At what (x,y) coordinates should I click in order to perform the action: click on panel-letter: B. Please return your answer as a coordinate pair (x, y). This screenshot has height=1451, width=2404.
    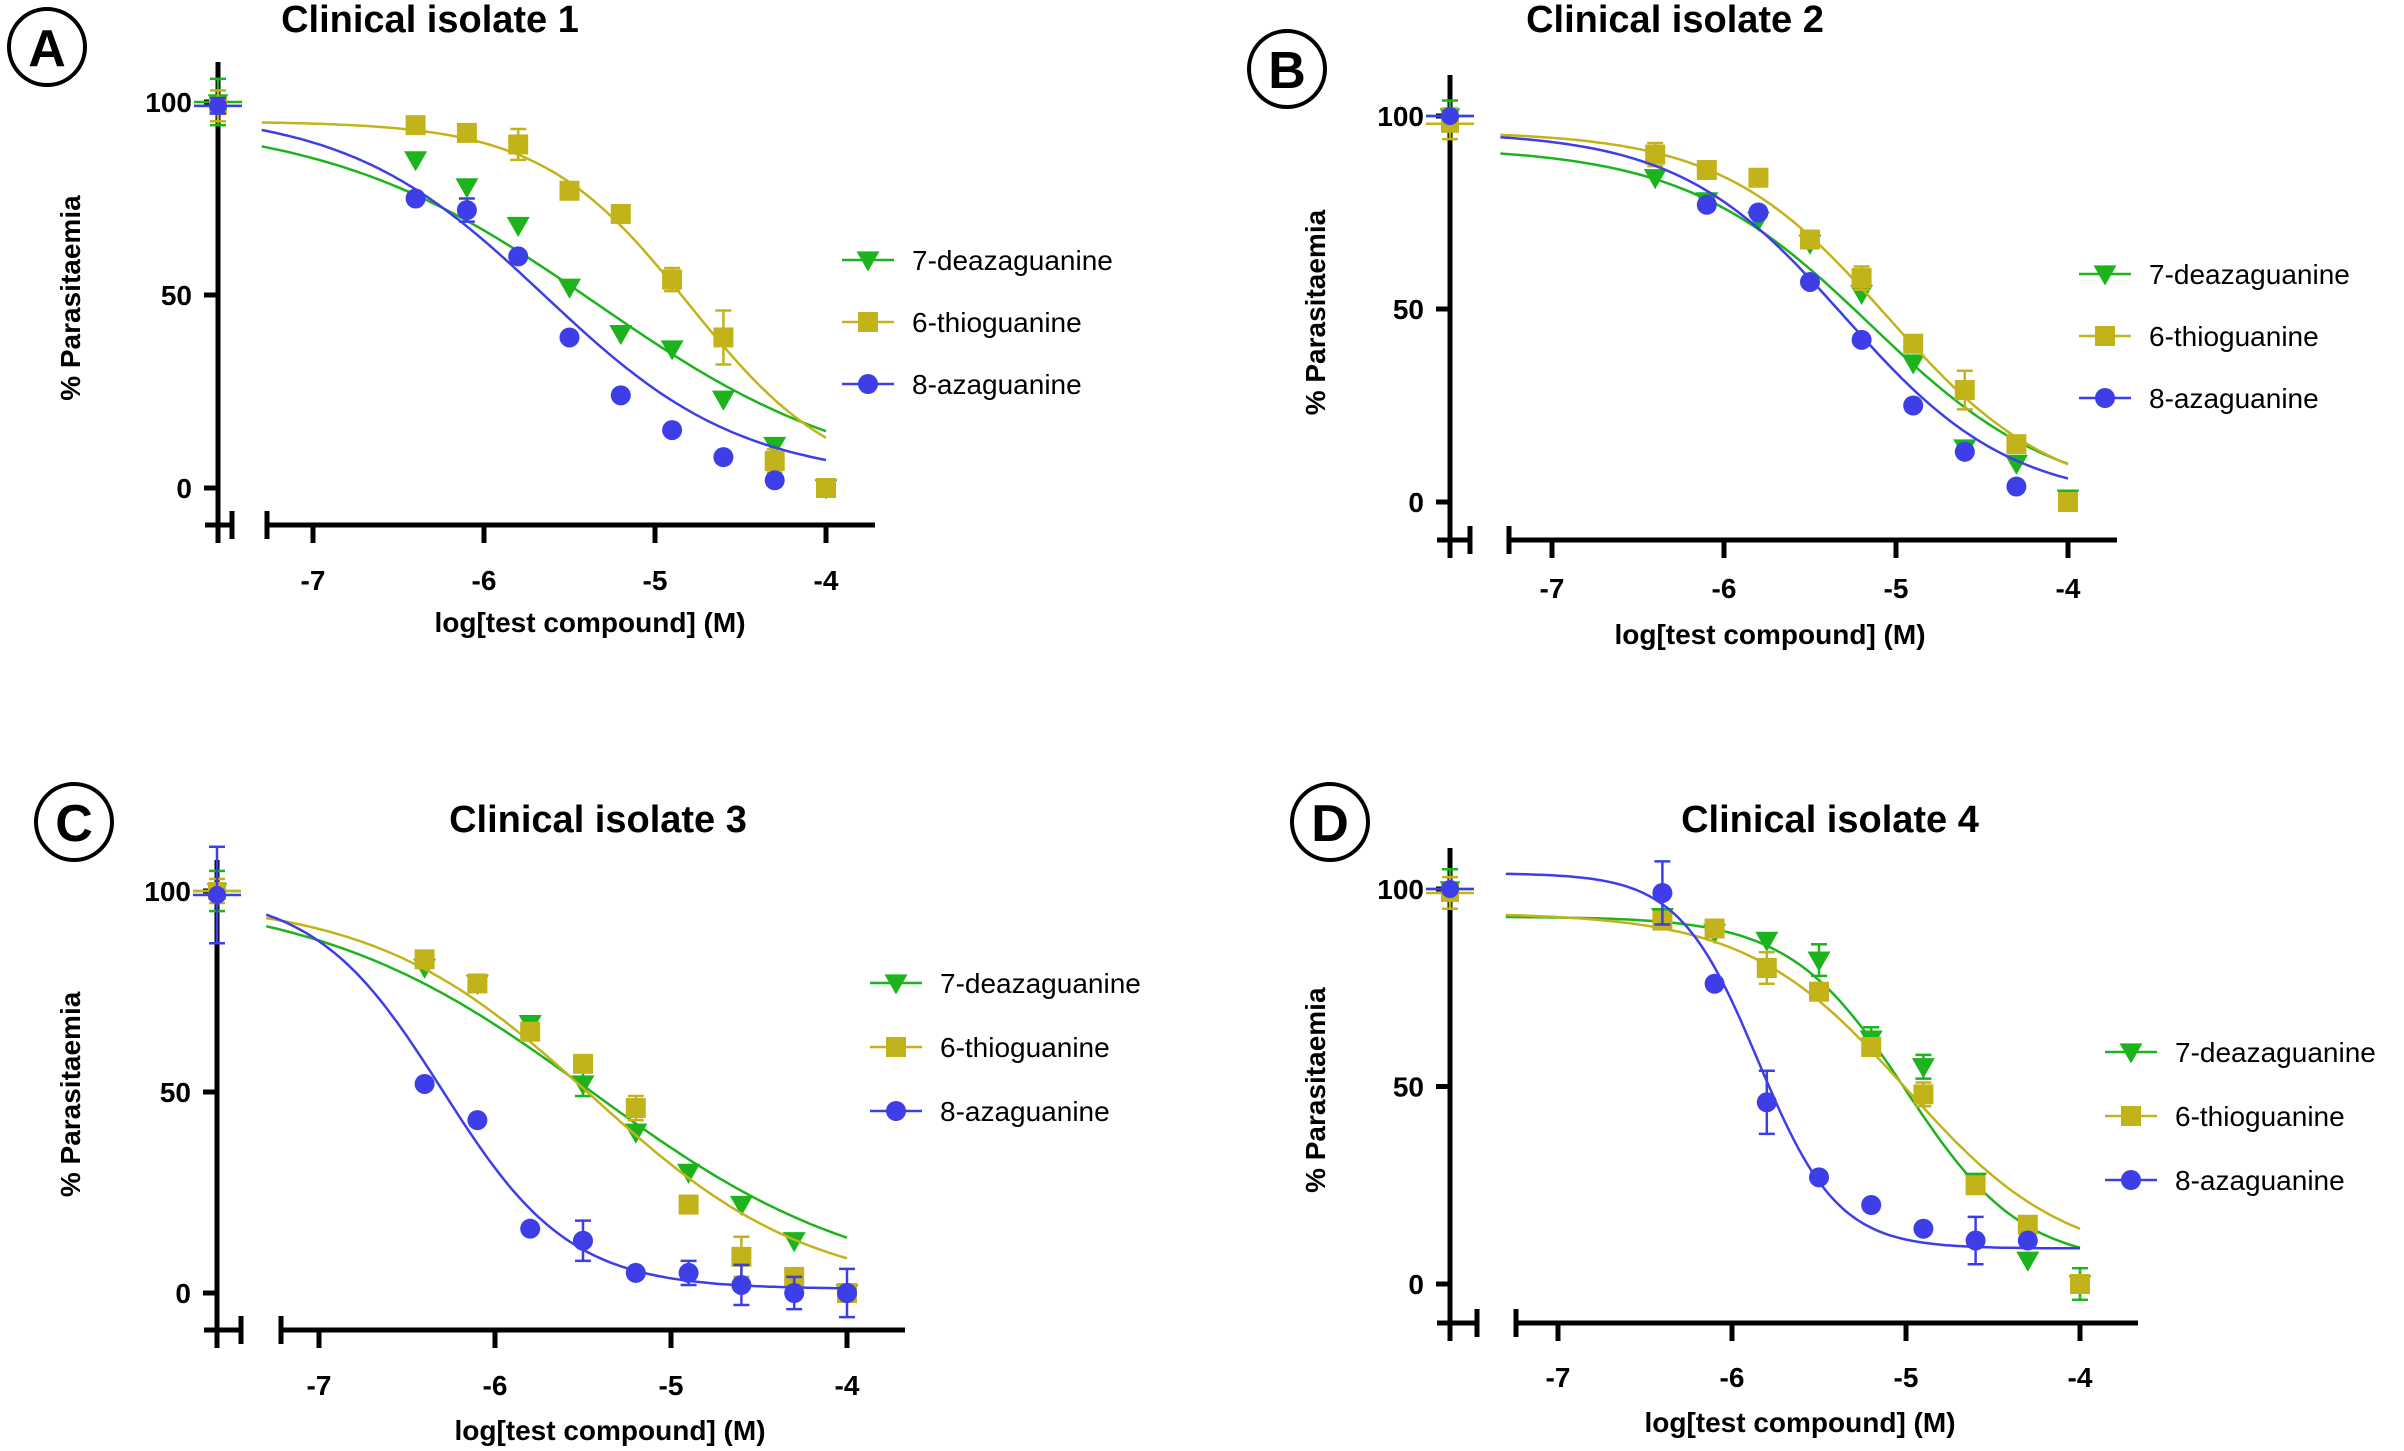
    Looking at the image, I should click on (1287, 71).